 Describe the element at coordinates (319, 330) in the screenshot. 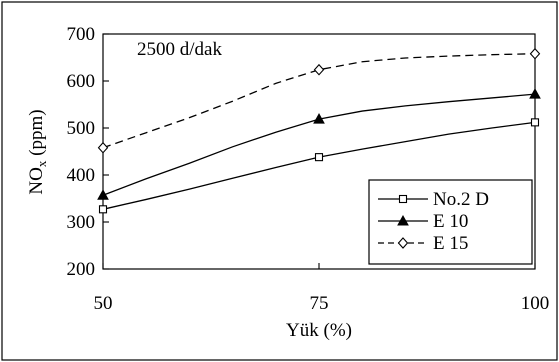

I see `x-axis-label: Yük (%)` at that location.